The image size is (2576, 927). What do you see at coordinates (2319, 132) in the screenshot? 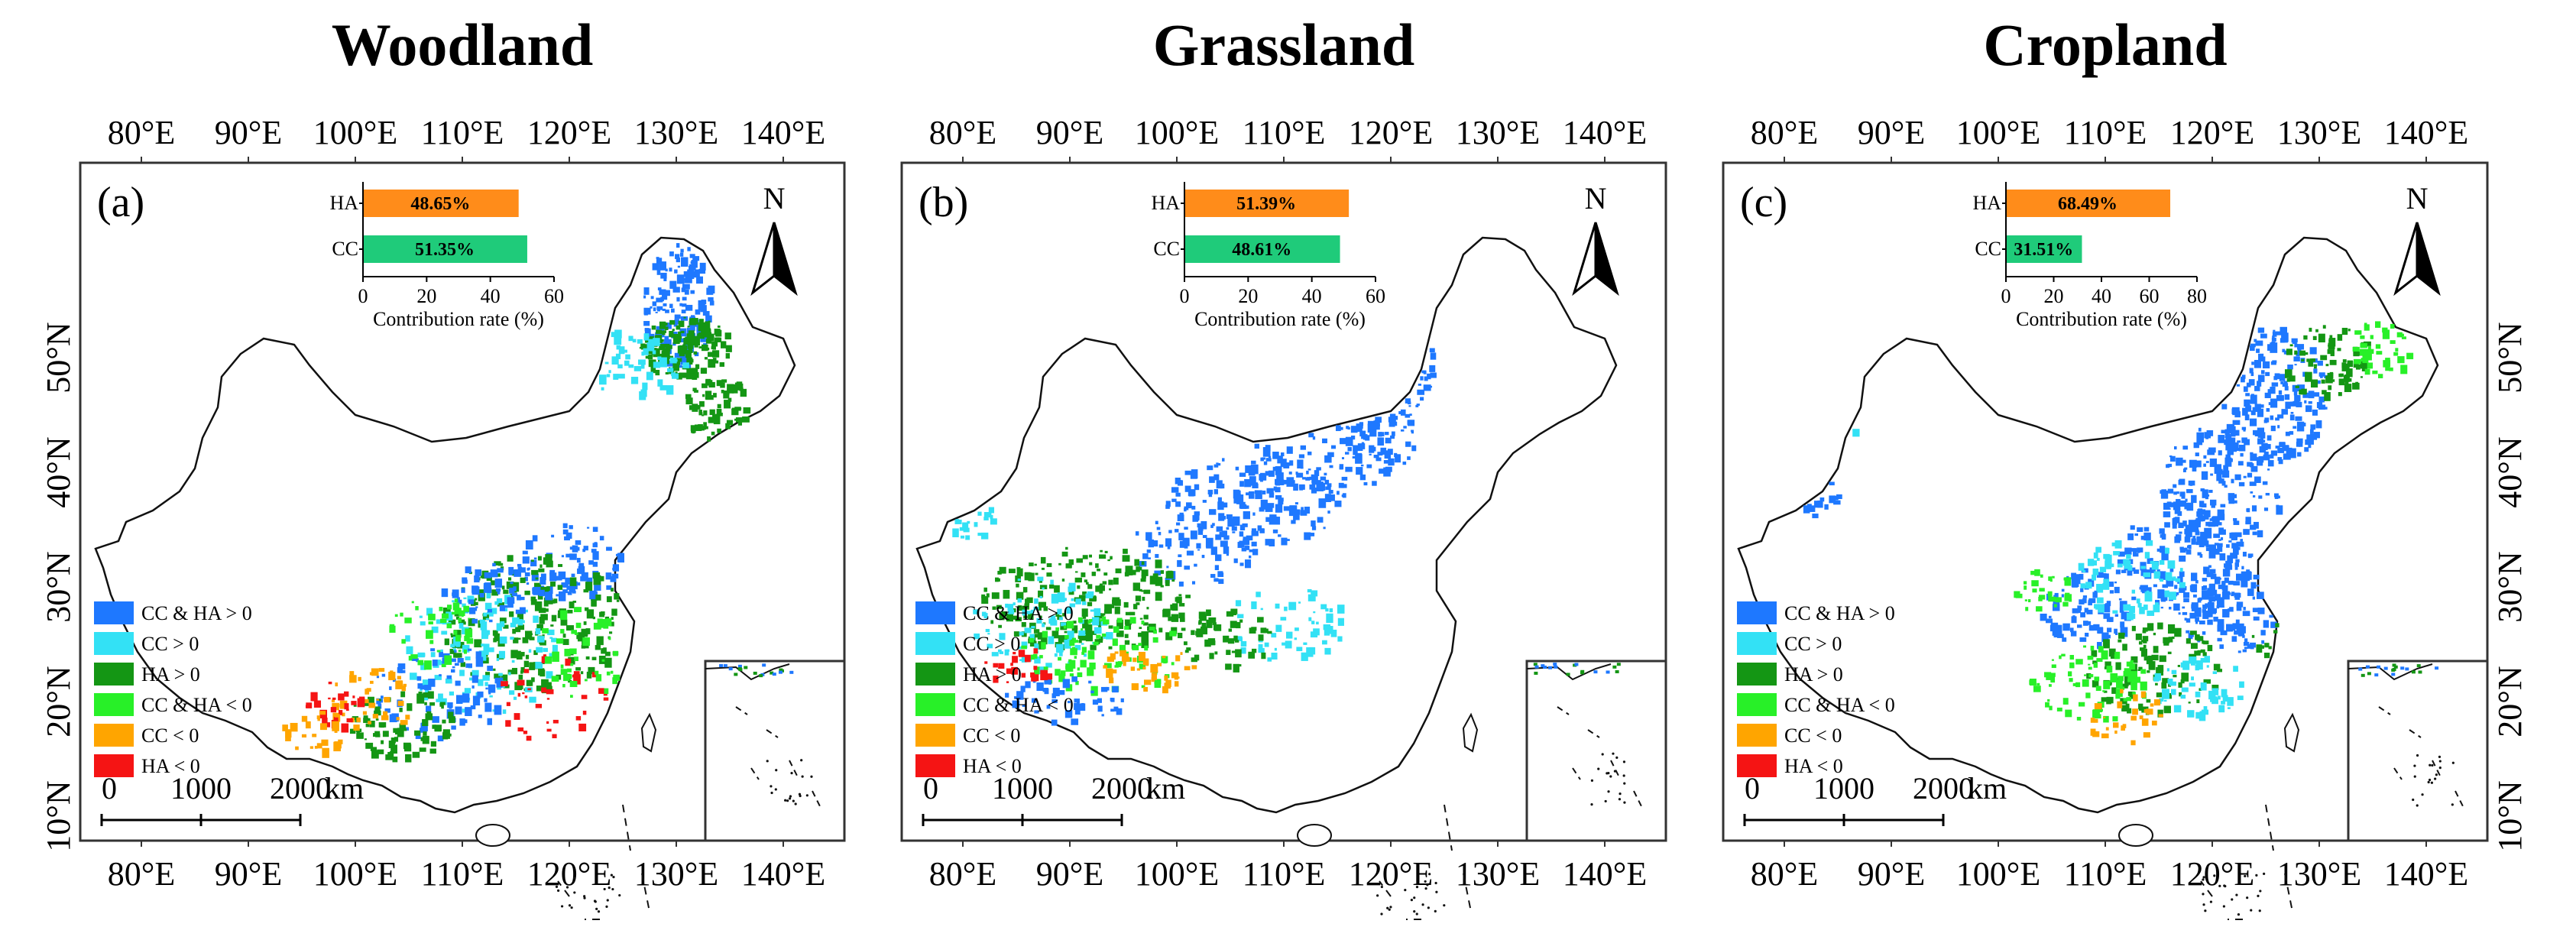
I see `top-lon-tick-label: 130°E` at bounding box center [2319, 132].